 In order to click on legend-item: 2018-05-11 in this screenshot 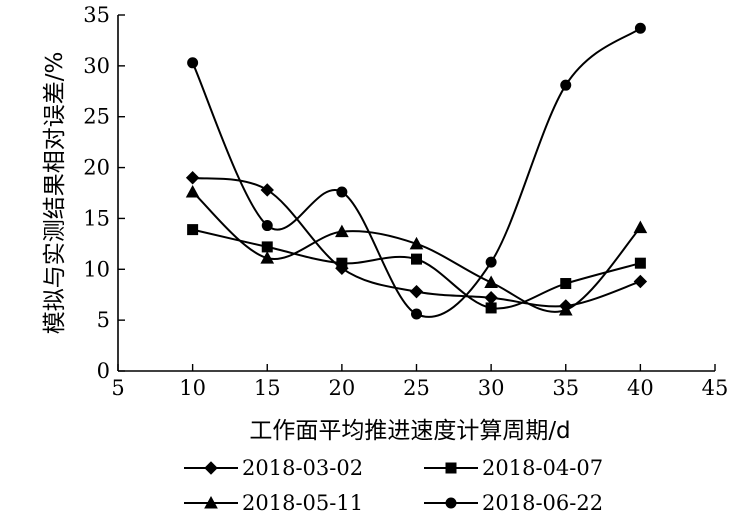, I will do `click(273, 503)`.